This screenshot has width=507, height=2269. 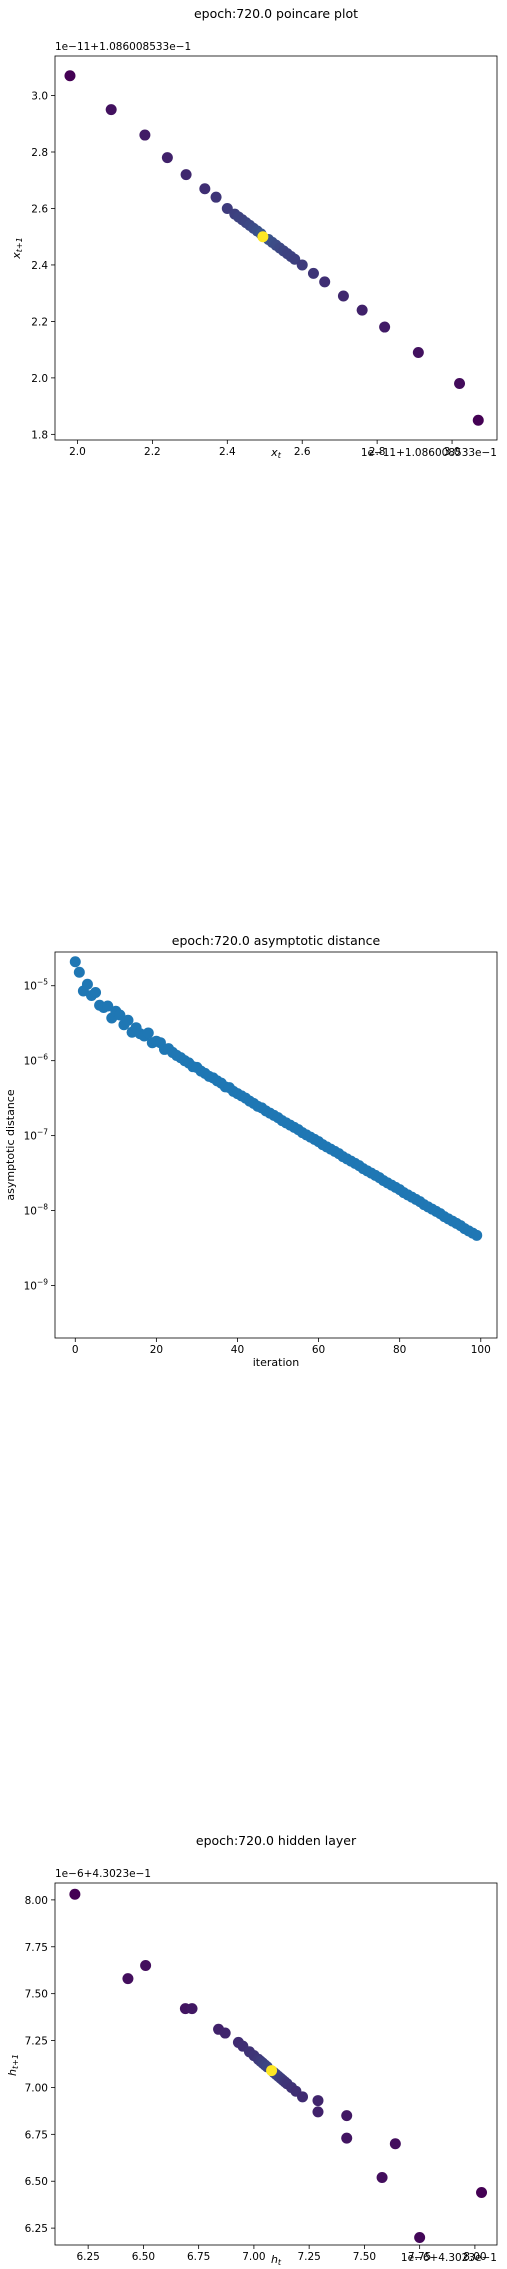 What do you see at coordinates (377, 452) in the screenshot?
I see `x-tick-label: 2.8` at bounding box center [377, 452].